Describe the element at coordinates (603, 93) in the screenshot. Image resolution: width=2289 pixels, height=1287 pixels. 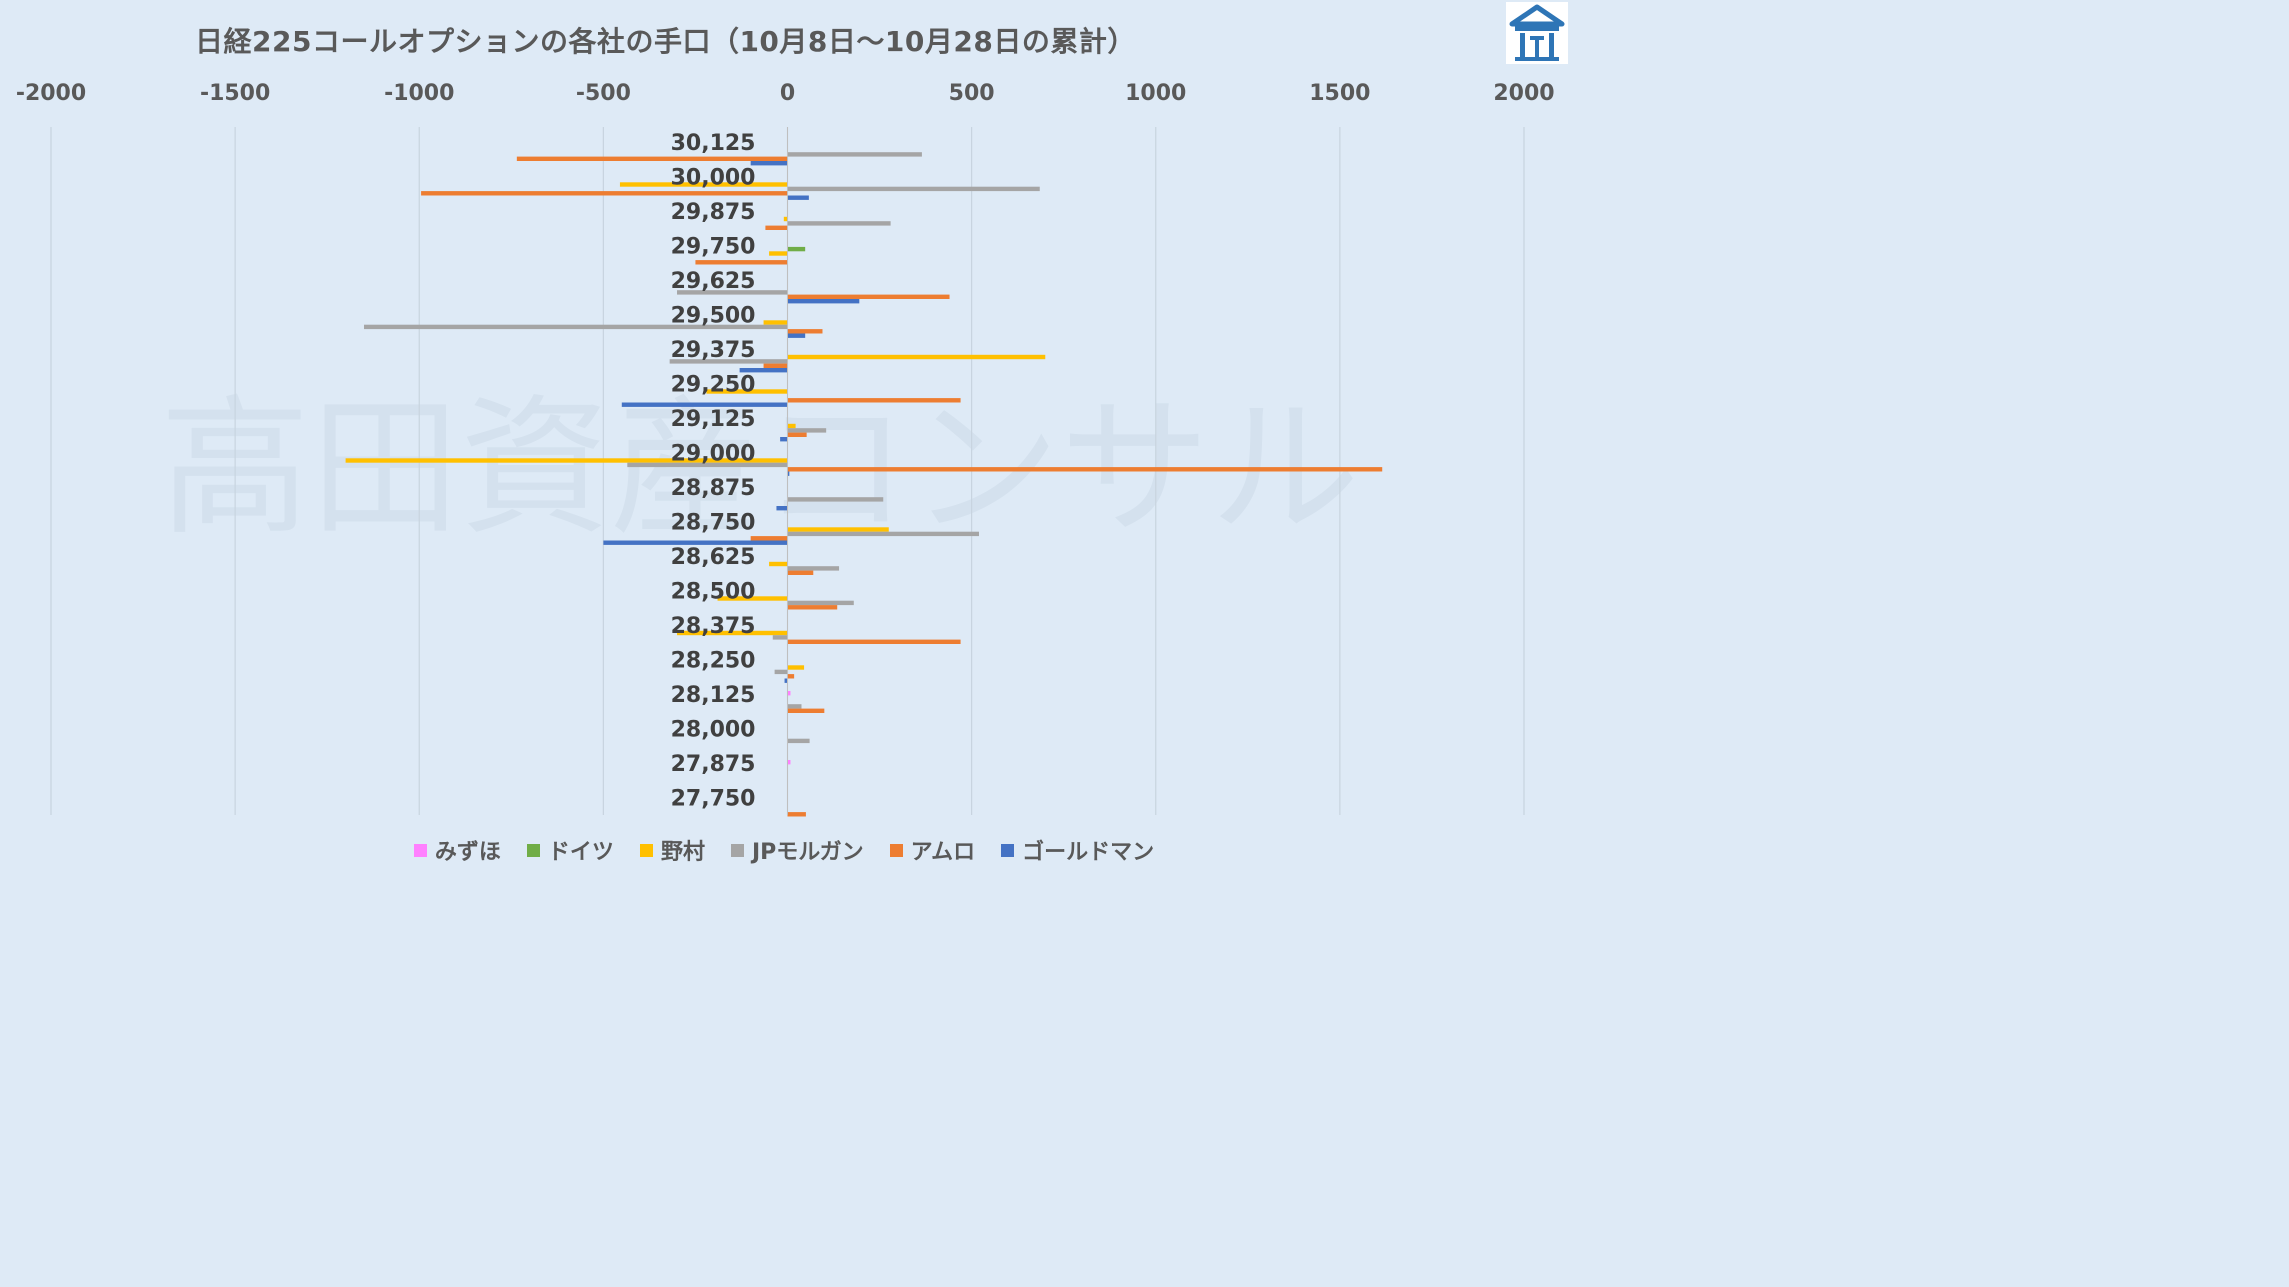
I see `x-tick-label: -500` at that location.